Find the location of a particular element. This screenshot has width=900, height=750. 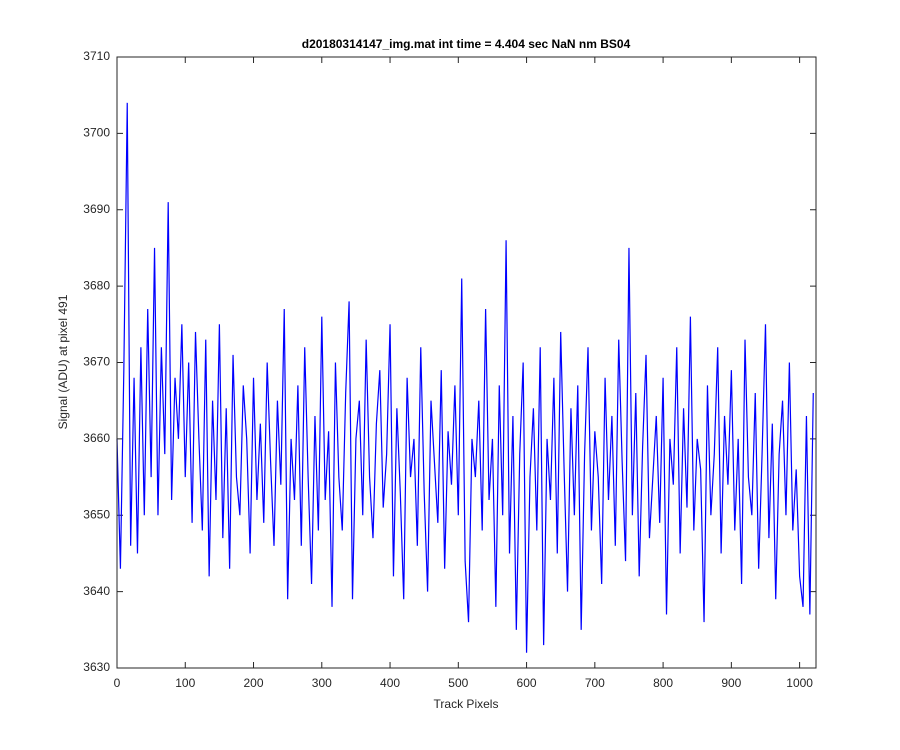

y-tick-label: 3690 is located at coordinates (96, 209).